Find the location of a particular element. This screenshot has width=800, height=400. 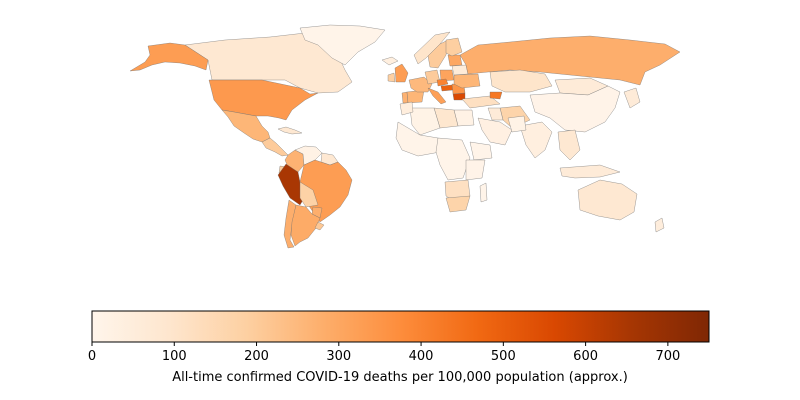

region-australia is located at coordinates (607, 200).